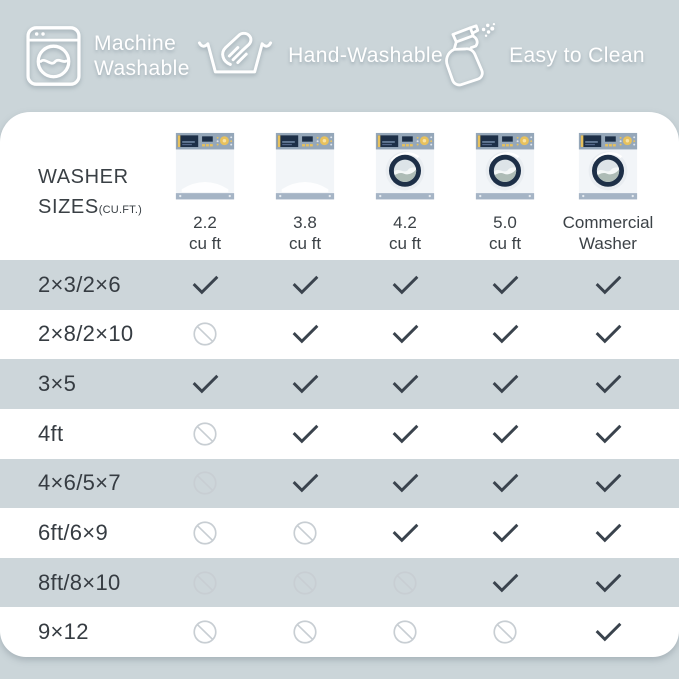 This screenshot has height=679, width=679. I want to click on title-line-1: WASHER, so click(83, 177).